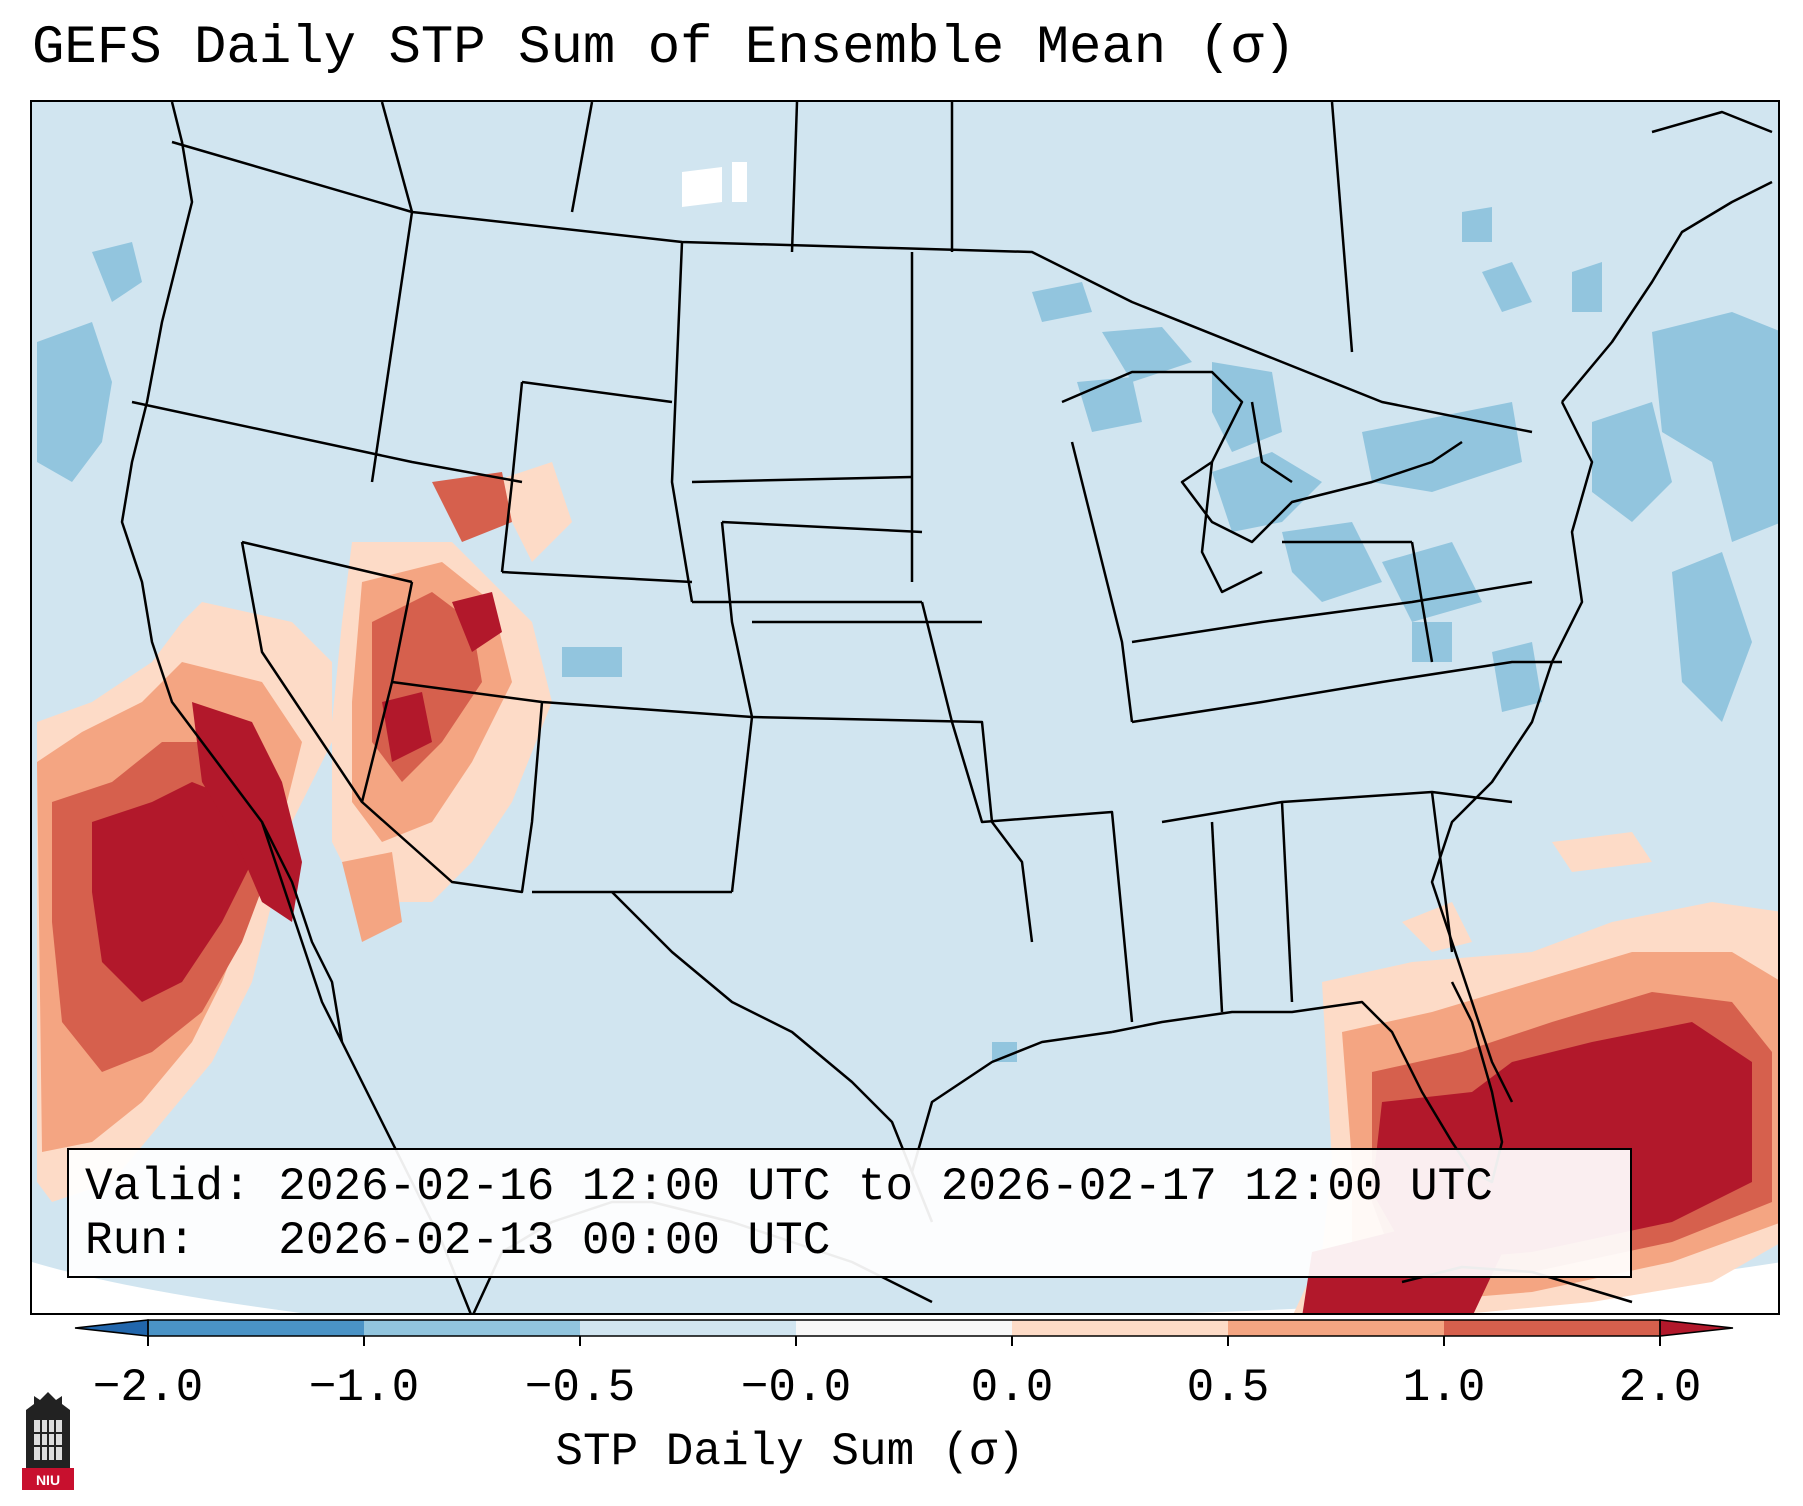 This screenshot has width=1803, height=1506. What do you see at coordinates (48, 1441) in the screenshot?
I see `niu-logo: NIU` at bounding box center [48, 1441].